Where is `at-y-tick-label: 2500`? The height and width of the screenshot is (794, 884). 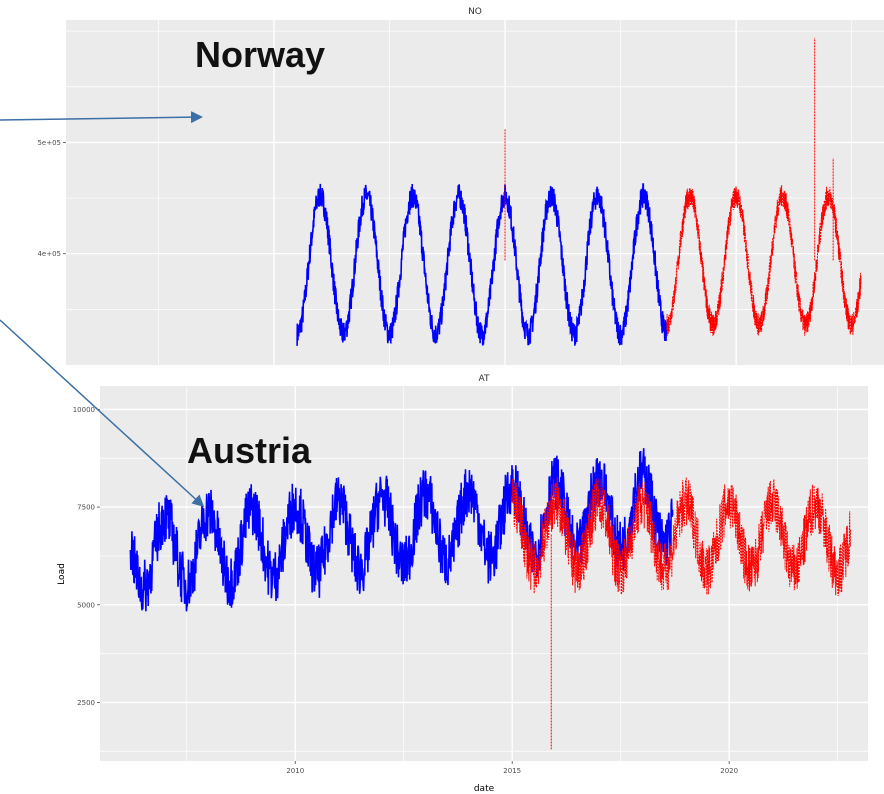
at-y-tick-label: 2500 is located at coordinates (86, 703).